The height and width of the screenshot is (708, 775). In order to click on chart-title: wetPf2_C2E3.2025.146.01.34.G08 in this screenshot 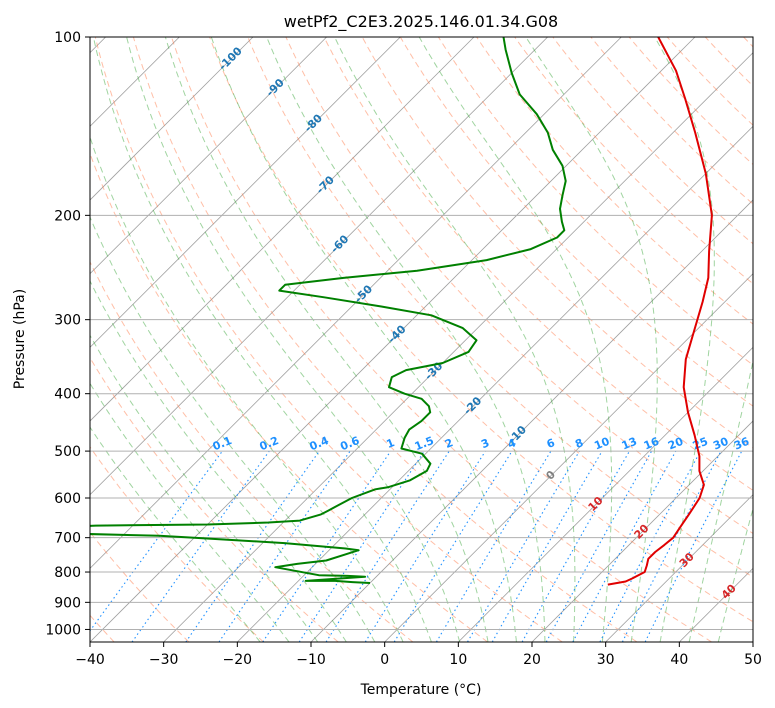, I will do `click(421, 22)`.